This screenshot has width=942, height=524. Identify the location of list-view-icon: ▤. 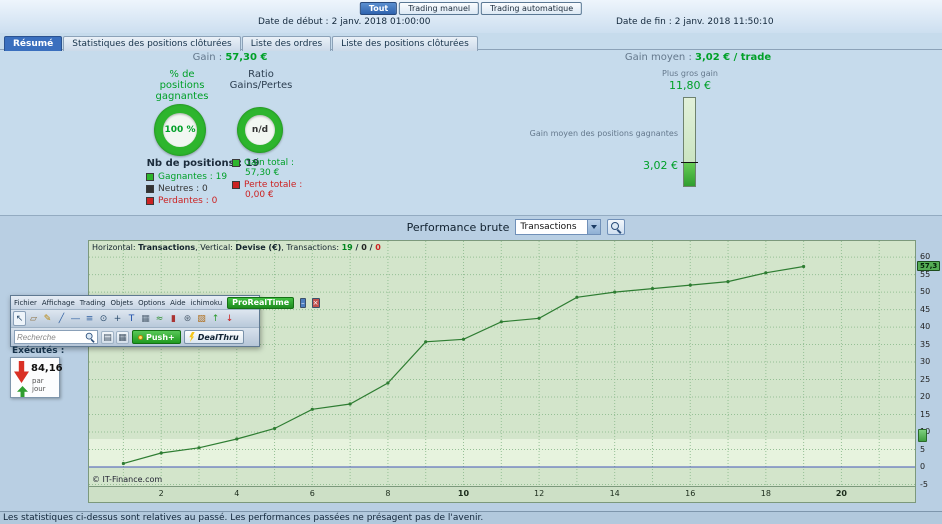
(107, 337).